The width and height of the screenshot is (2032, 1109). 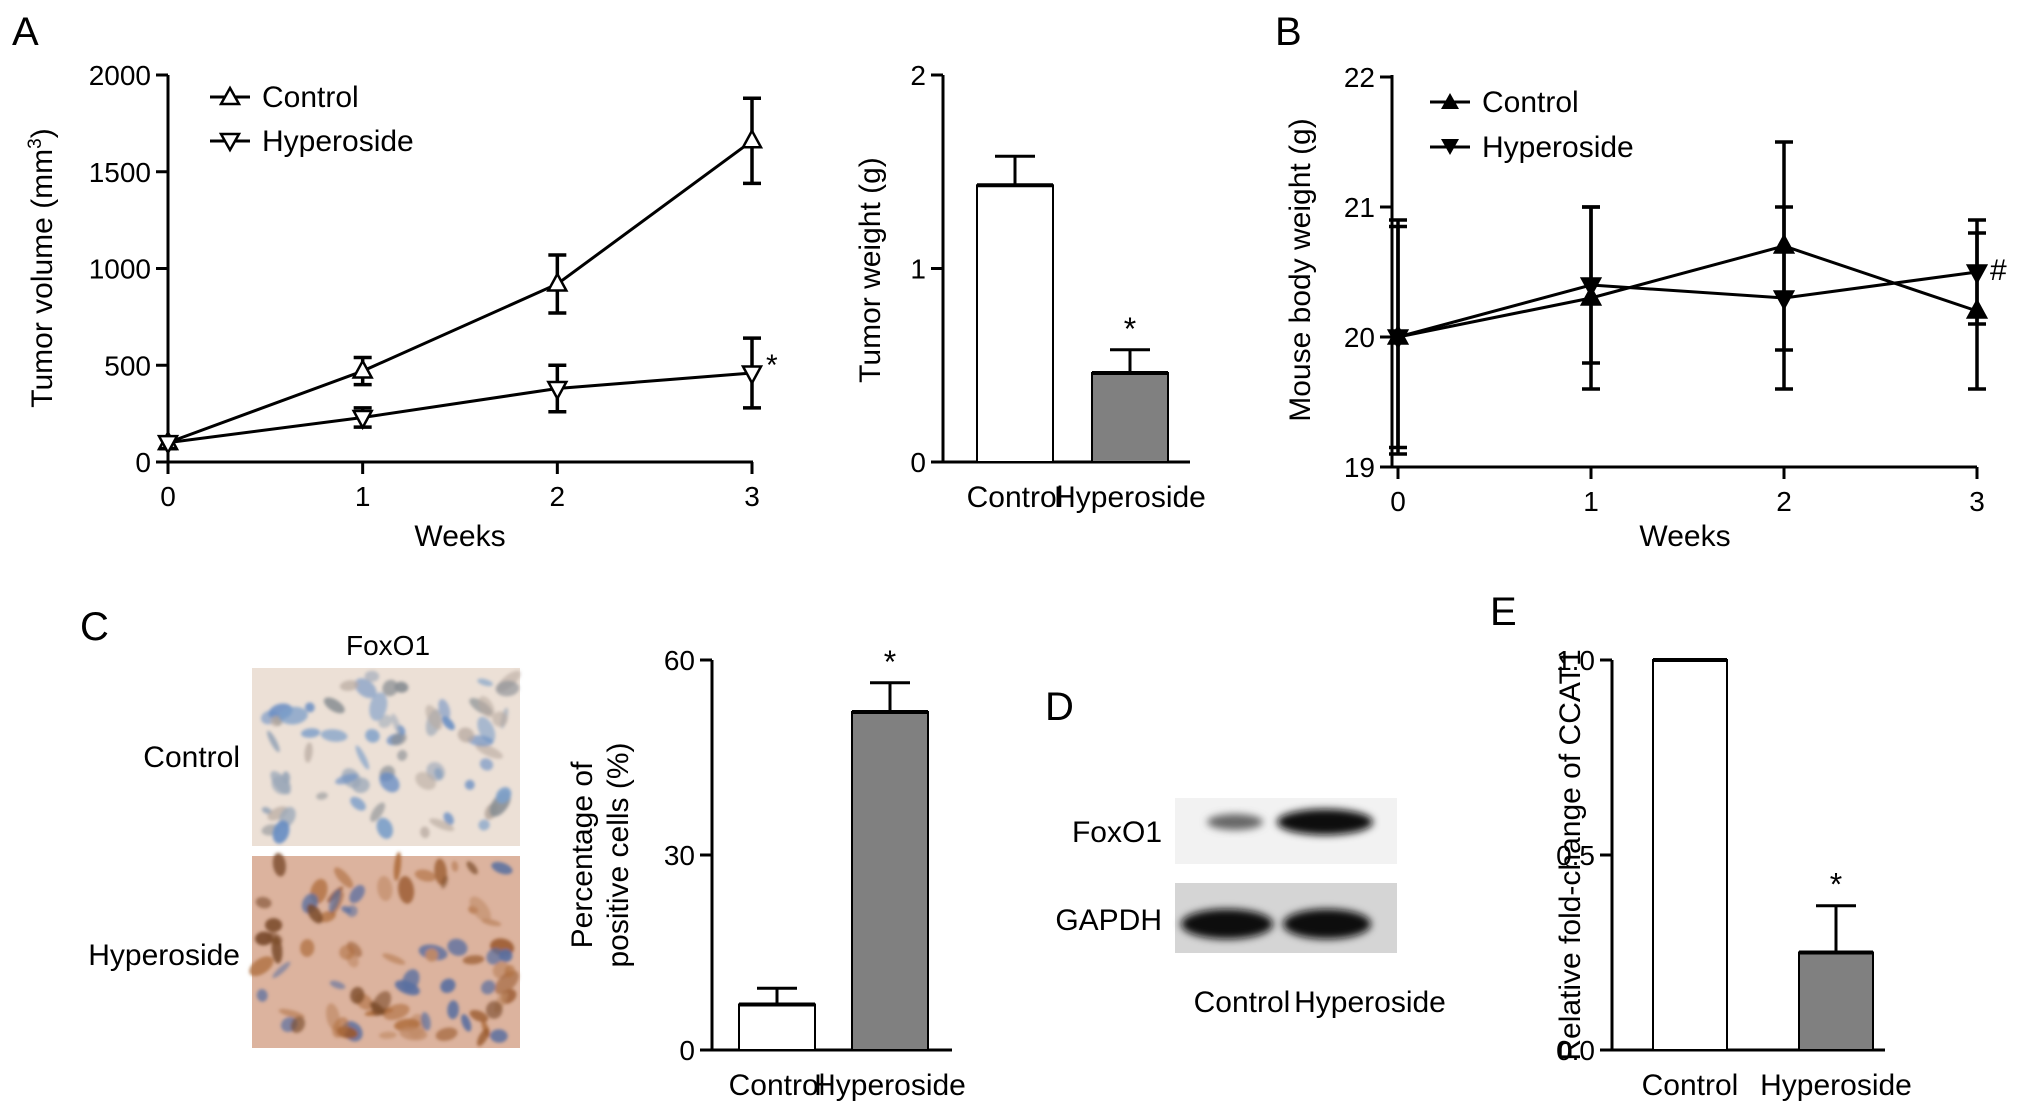 I want to click on ihc-title: FoxO1, so click(x=388, y=645).